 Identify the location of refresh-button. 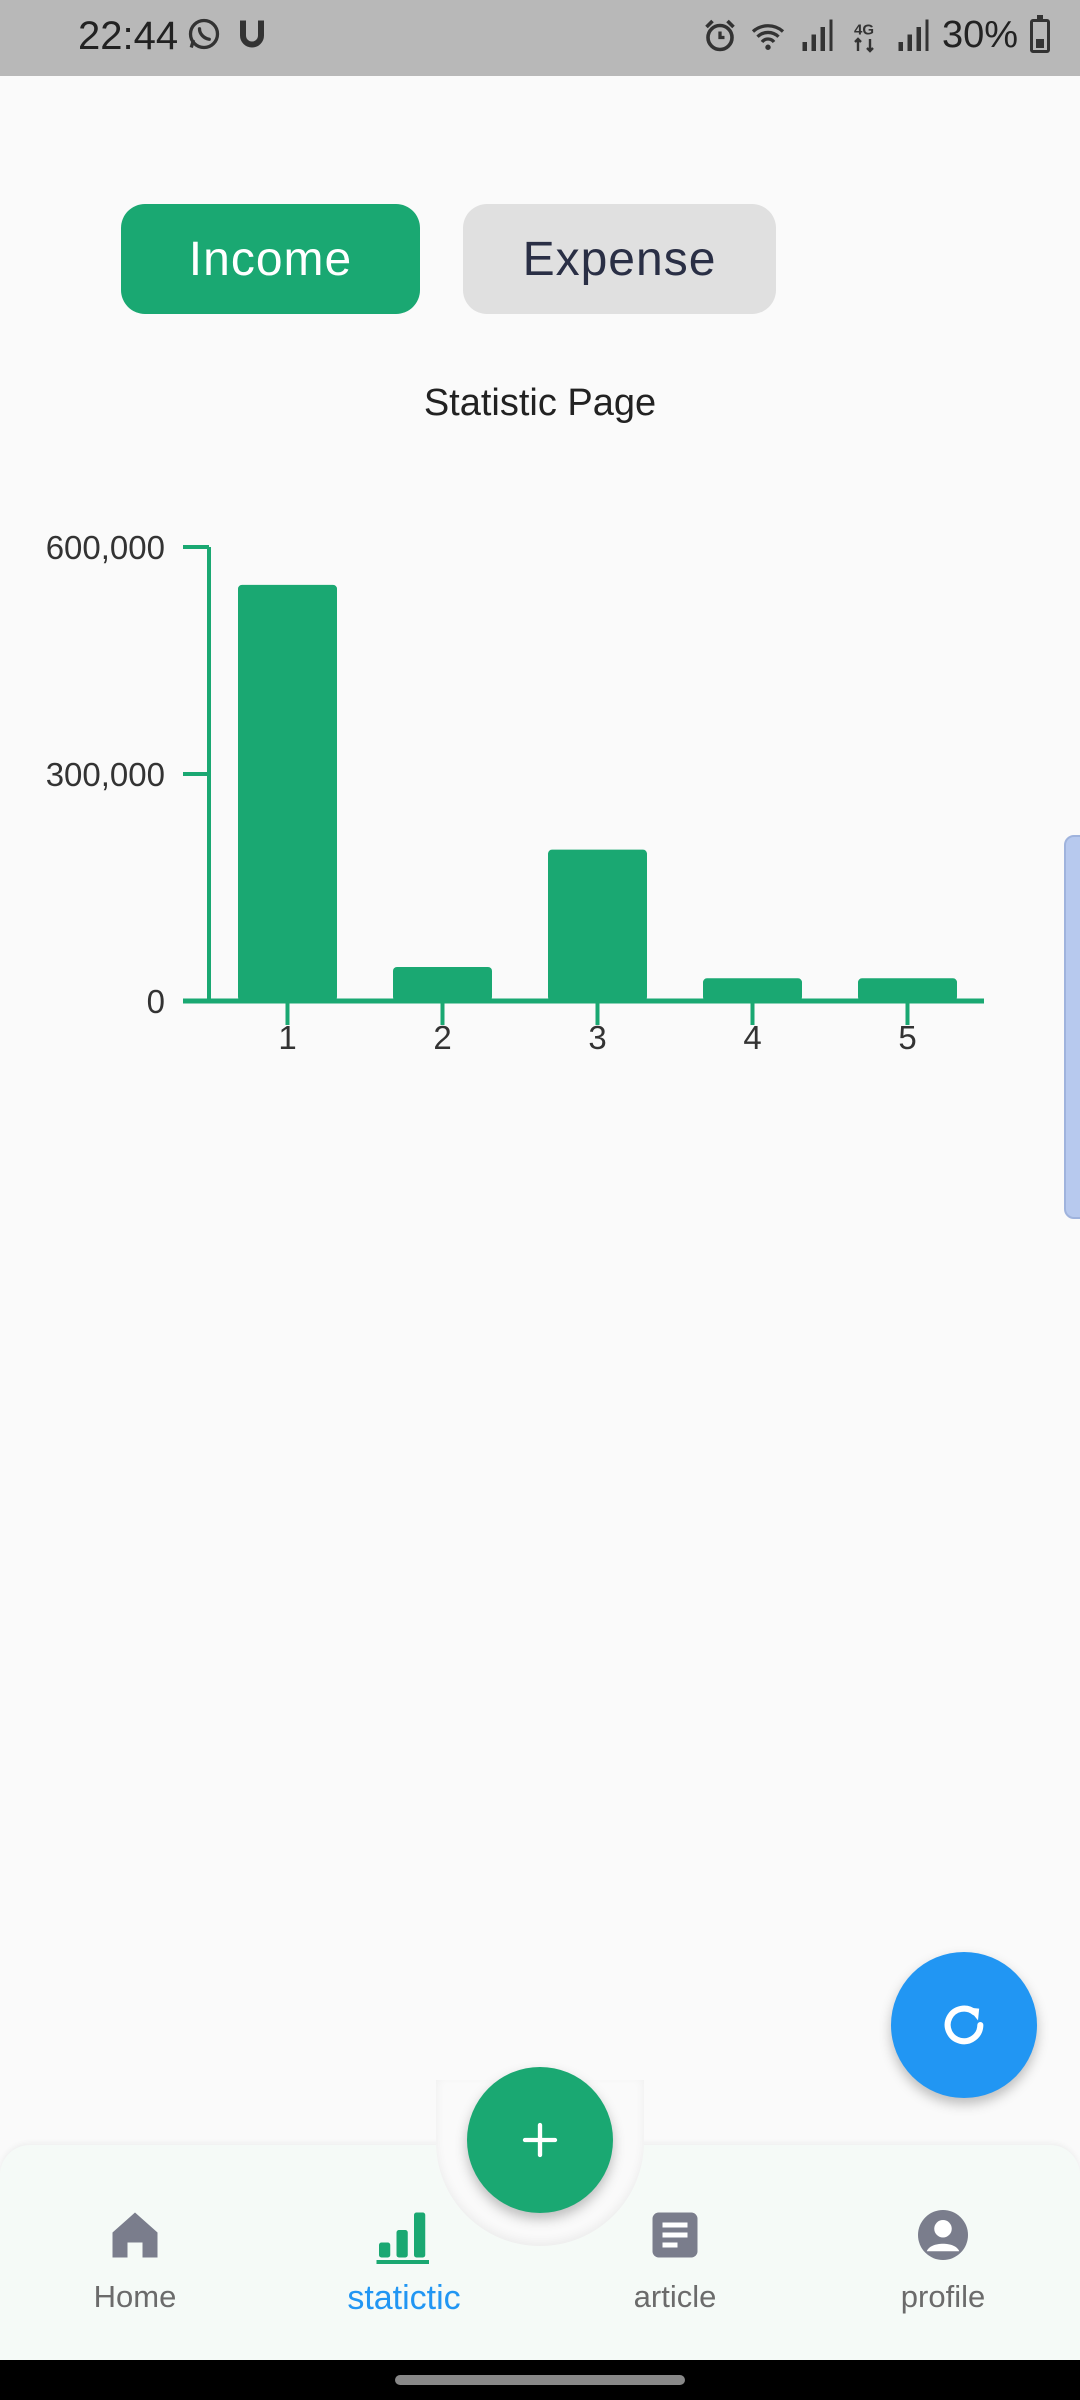
(964, 2025).